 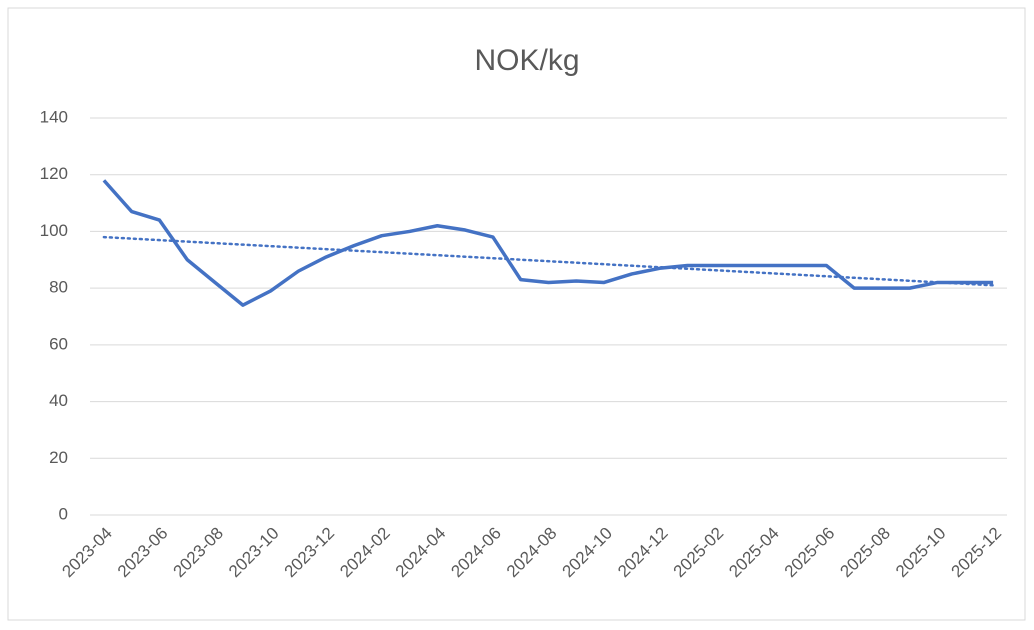 I want to click on y-tick-label: 100, so click(x=54, y=230).